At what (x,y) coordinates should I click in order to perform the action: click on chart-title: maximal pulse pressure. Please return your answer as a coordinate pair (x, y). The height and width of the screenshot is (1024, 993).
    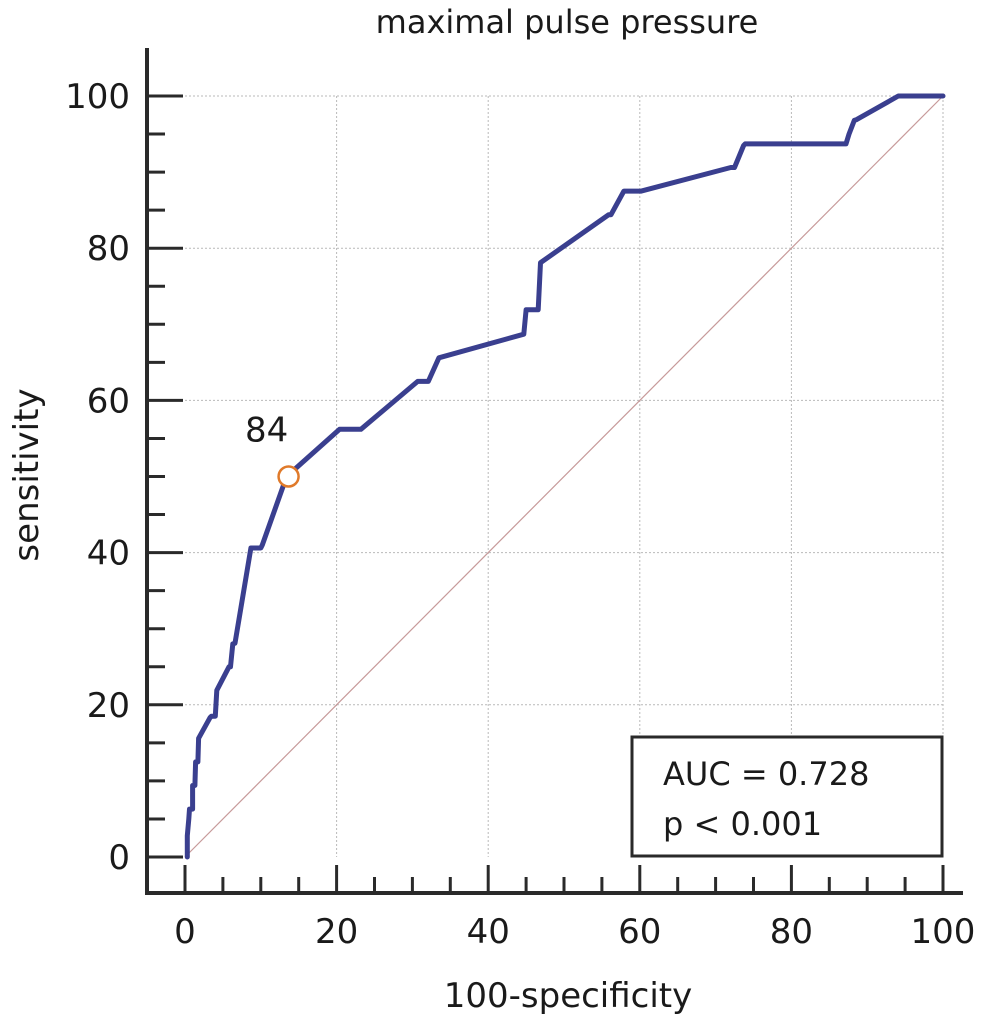
    Looking at the image, I should click on (567, 22).